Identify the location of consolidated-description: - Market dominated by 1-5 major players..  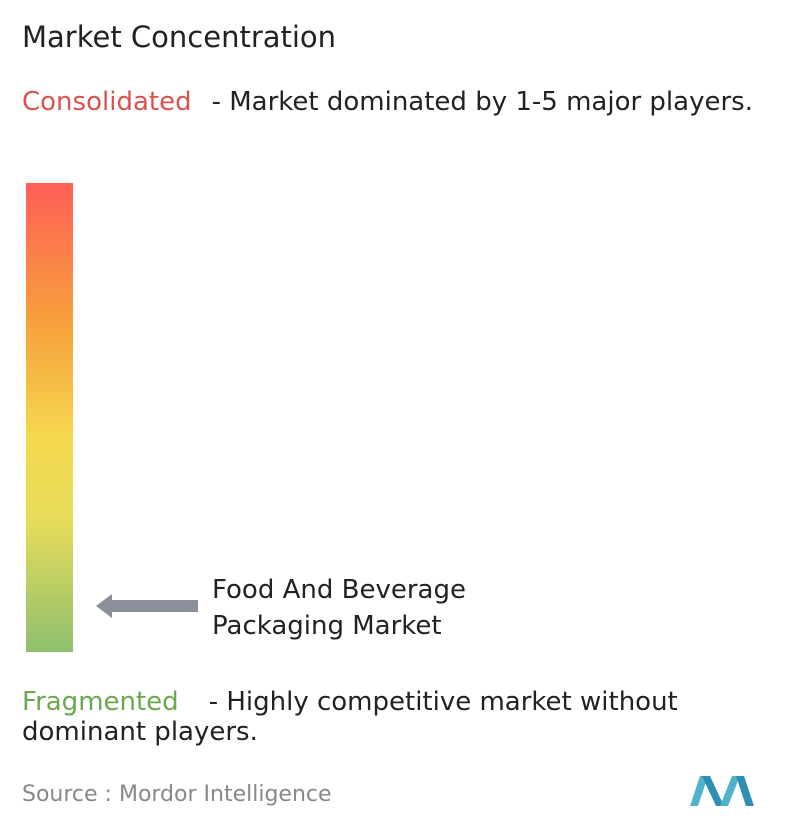
(482, 102).